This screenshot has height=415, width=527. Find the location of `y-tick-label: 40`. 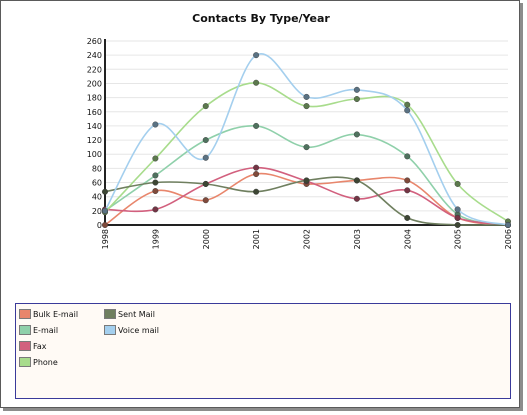

y-tick-label: 40 is located at coordinates (97, 197).